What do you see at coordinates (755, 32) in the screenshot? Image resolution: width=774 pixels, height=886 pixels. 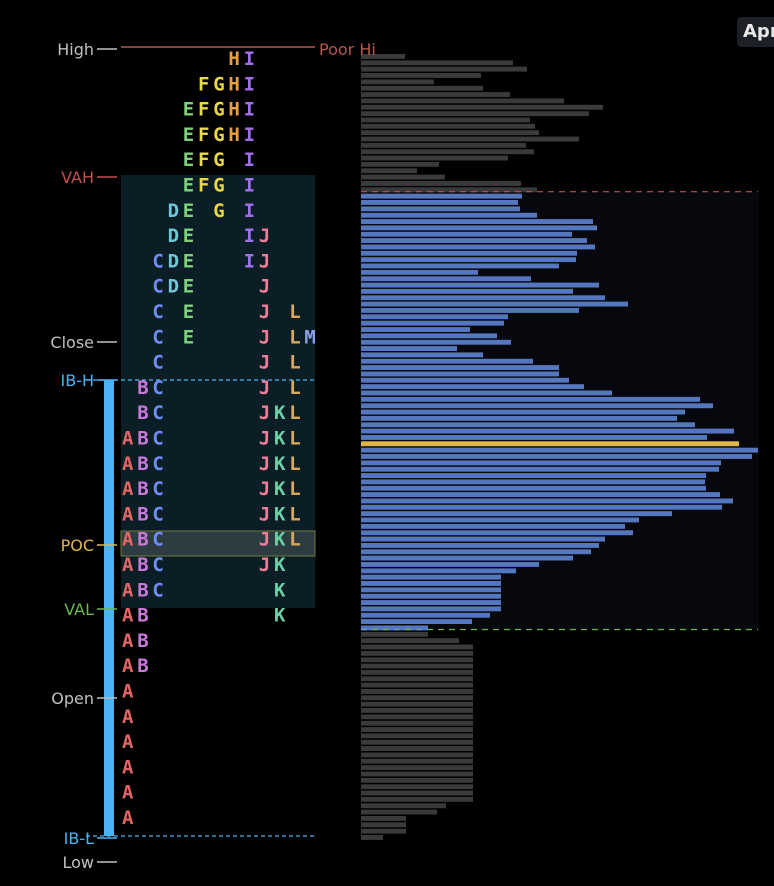 I see `date-badge: Apr` at bounding box center [755, 32].